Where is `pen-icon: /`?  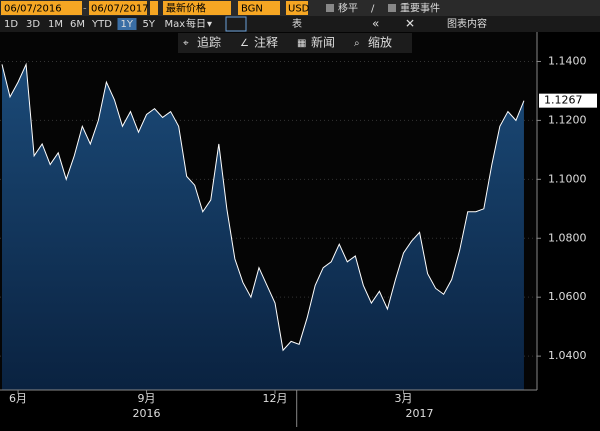 pen-icon: / is located at coordinates (373, 9).